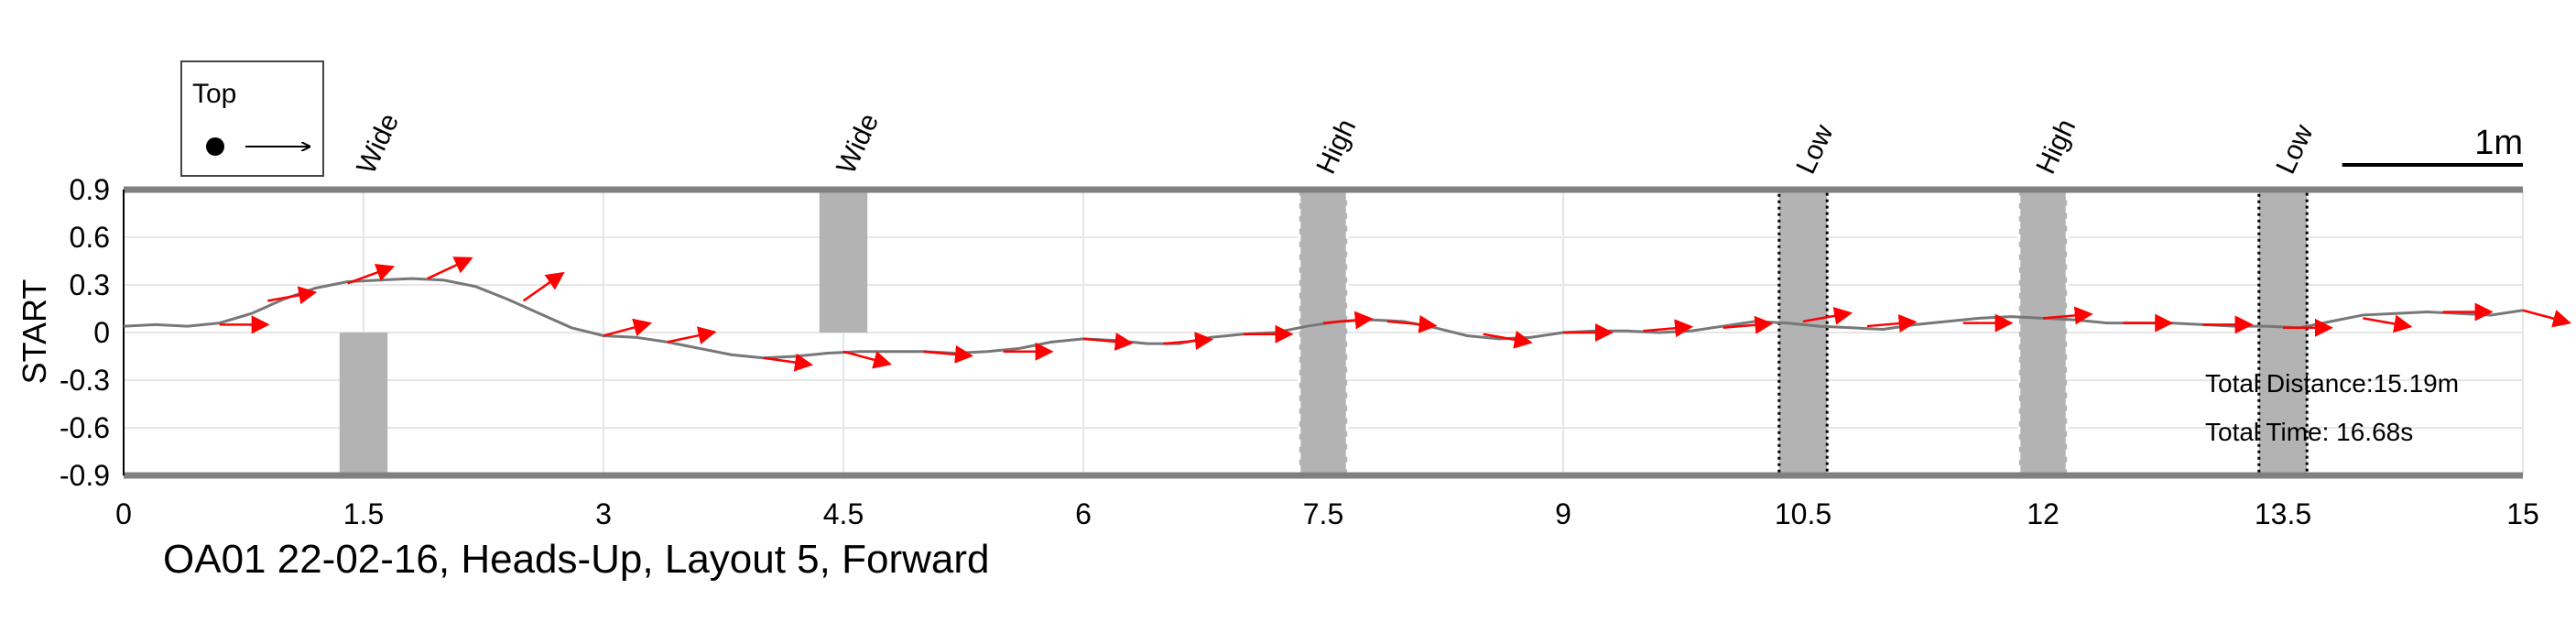 The height and width of the screenshot is (644, 2576). What do you see at coordinates (603, 514) in the screenshot?
I see `x-tick-label-2: 3` at bounding box center [603, 514].